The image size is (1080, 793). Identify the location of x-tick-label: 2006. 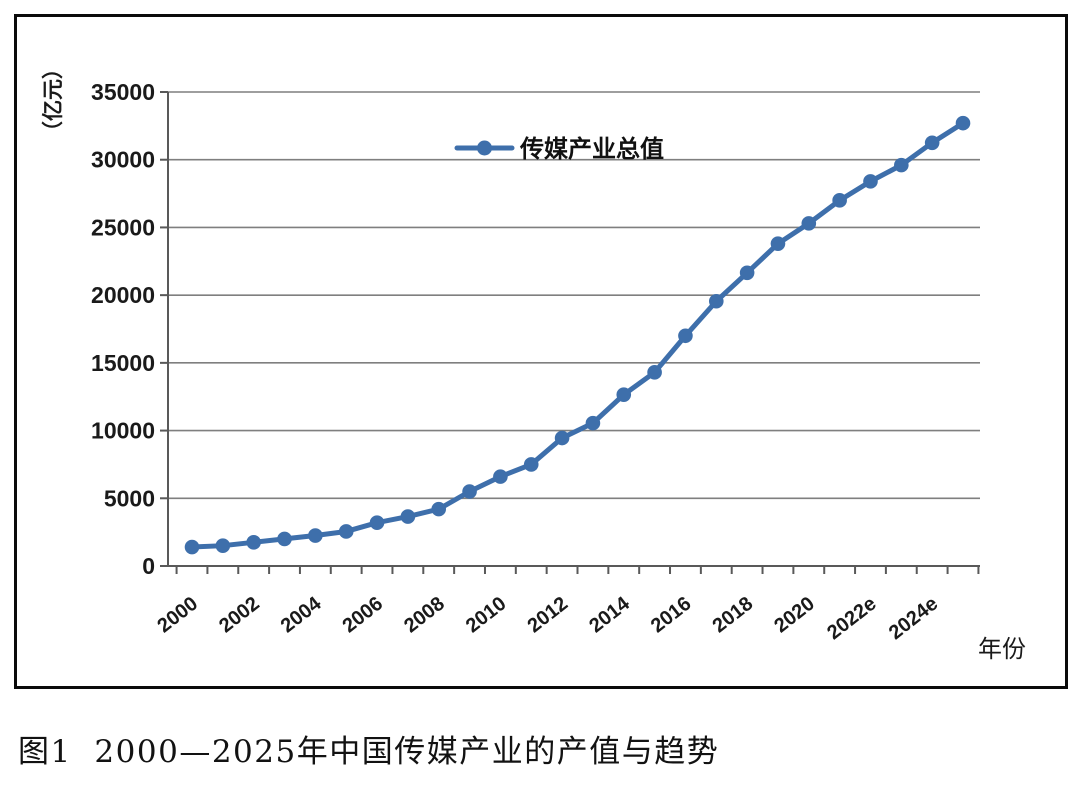
(363, 615).